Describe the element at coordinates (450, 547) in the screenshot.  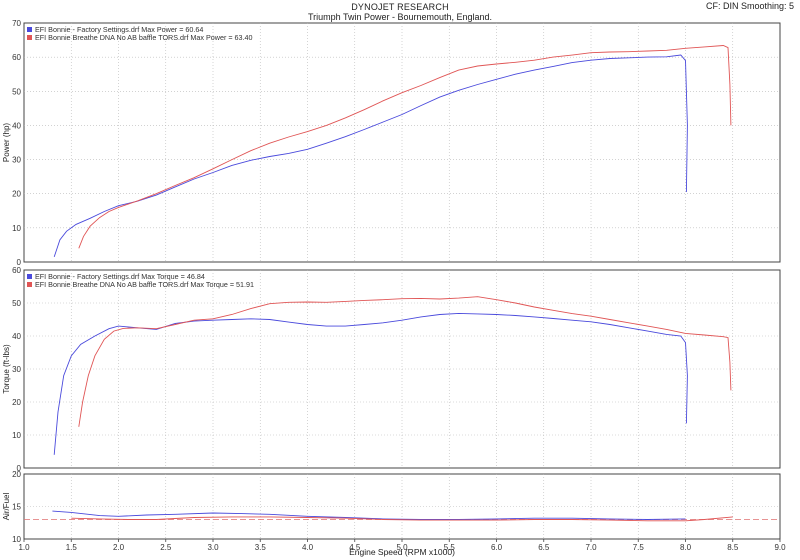
I see `x-tick-label: 5.5` at that location.